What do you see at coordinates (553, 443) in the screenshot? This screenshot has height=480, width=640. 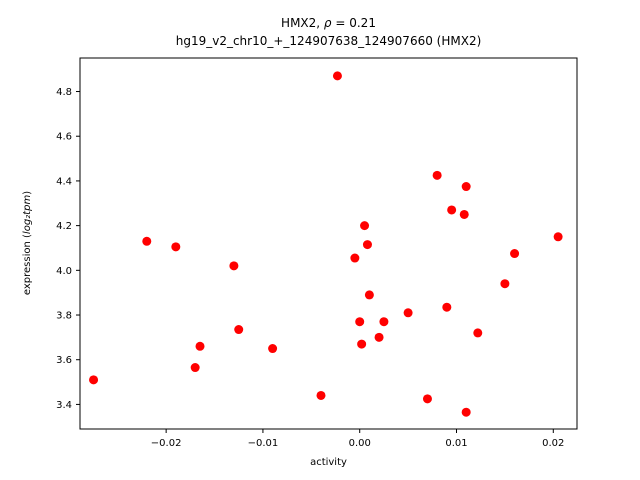 I see `x-tick-label: 0.02` at bounding box center [553, 443].